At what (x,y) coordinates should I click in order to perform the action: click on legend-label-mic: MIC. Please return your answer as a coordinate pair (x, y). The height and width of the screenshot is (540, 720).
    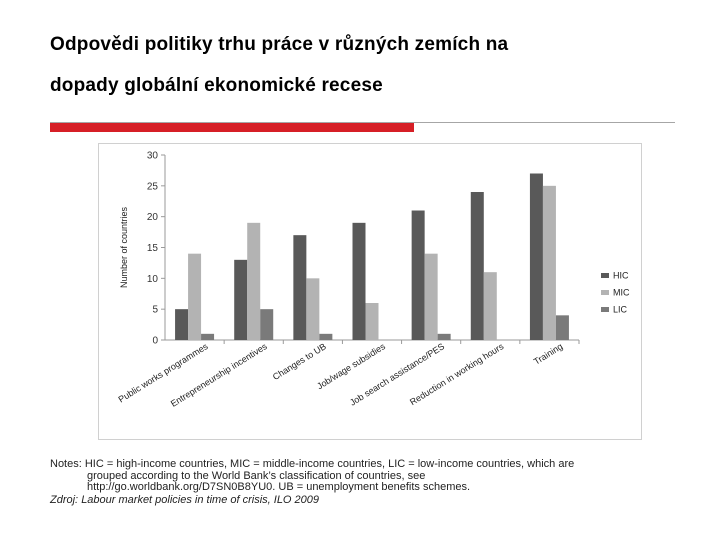
    Looking at the image, I should click on (621, 293).